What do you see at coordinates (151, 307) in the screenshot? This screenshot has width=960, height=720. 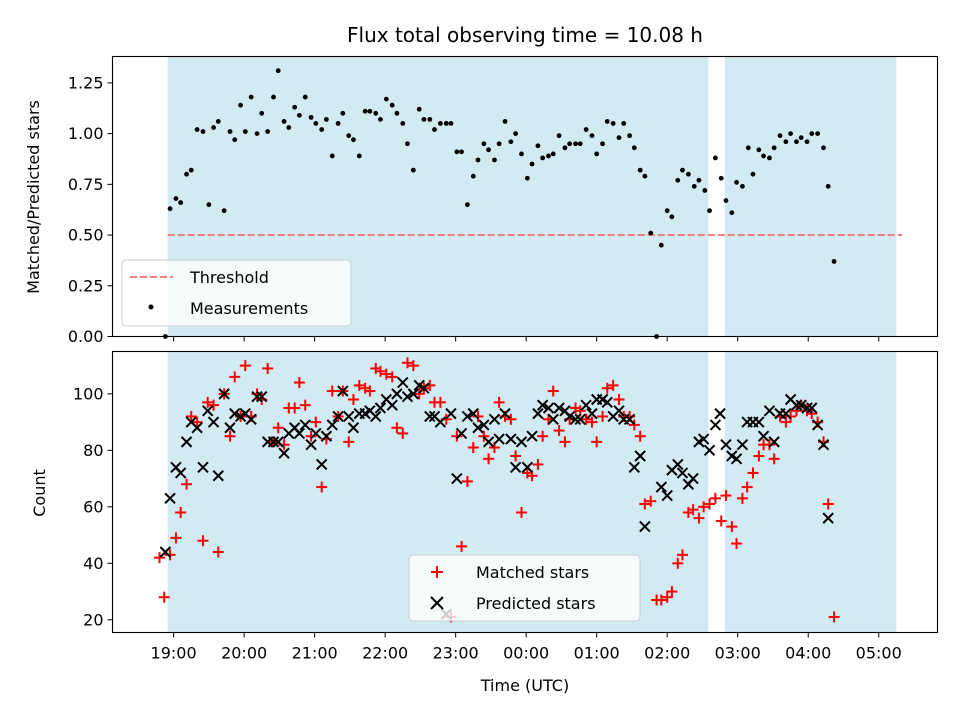 I see `legend-measurements-swatch` at bounding box center [151, 307].